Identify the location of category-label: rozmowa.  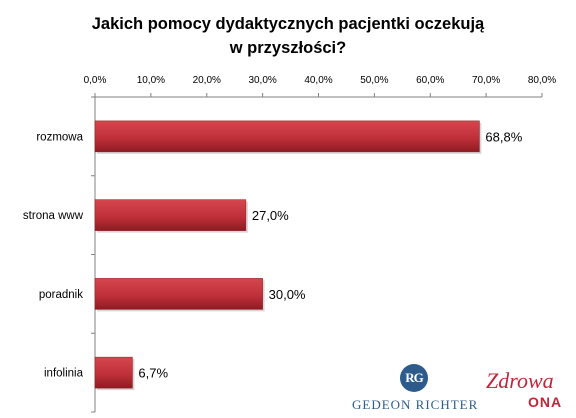
(59, 137).